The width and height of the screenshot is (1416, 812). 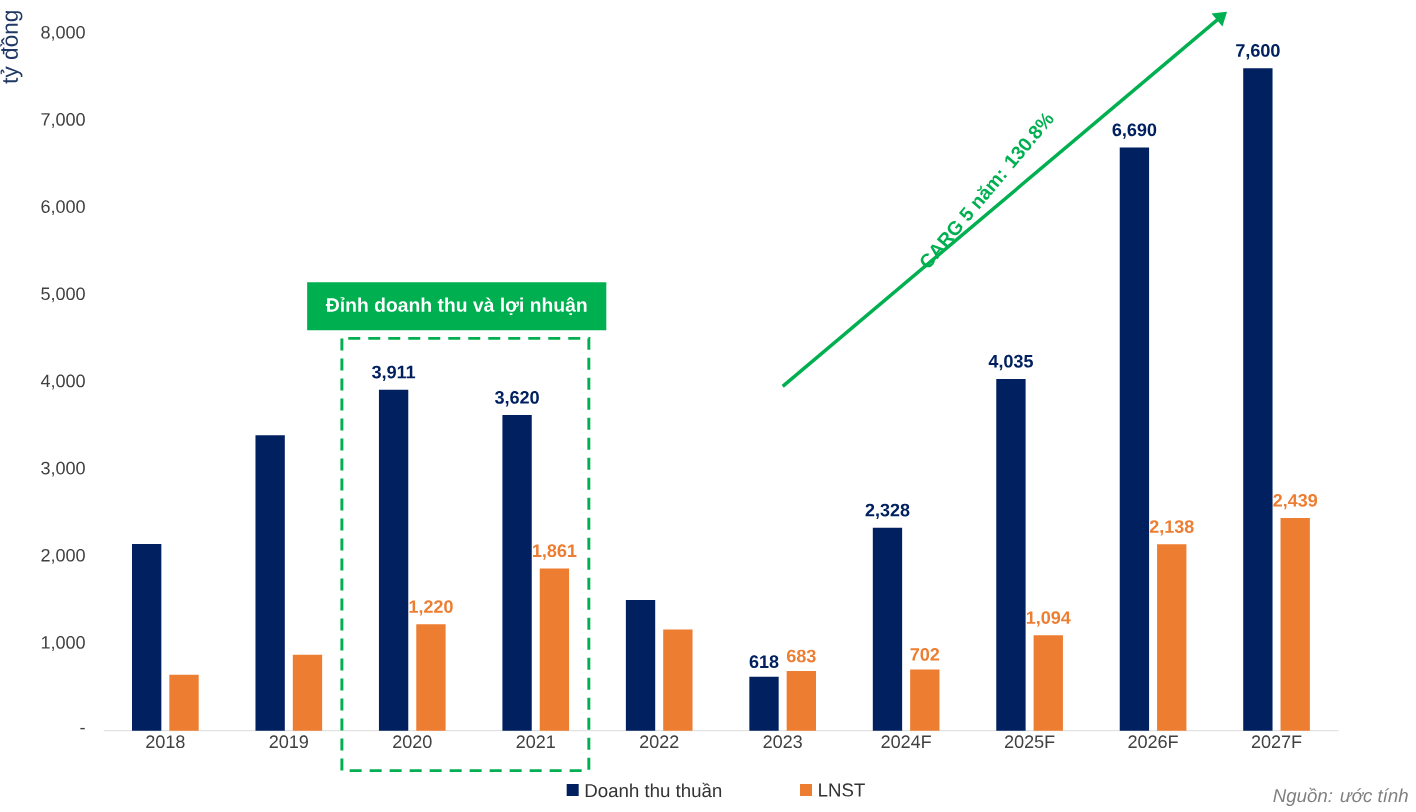 What do you see at coordinates (394, 373) in the screenshot?
I see `data-label: 3,911` at bounding box center [394, 373].